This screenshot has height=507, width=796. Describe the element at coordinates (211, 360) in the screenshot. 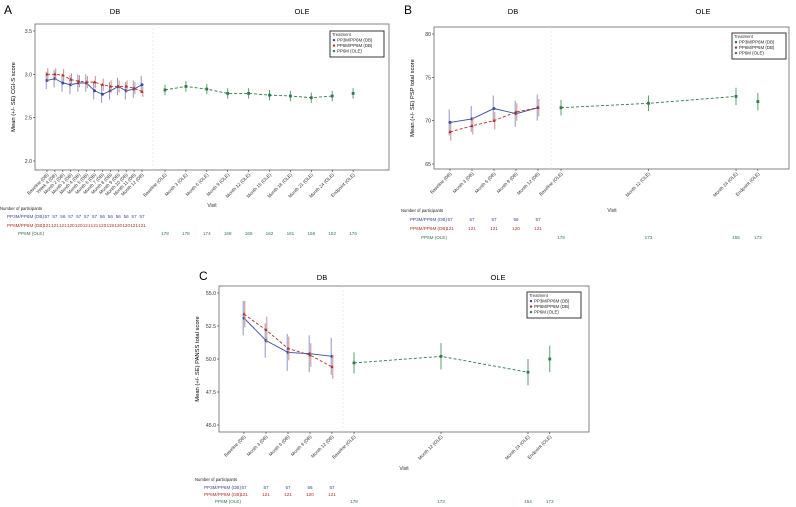

I see `y-tick-label: 50.0` at that location.